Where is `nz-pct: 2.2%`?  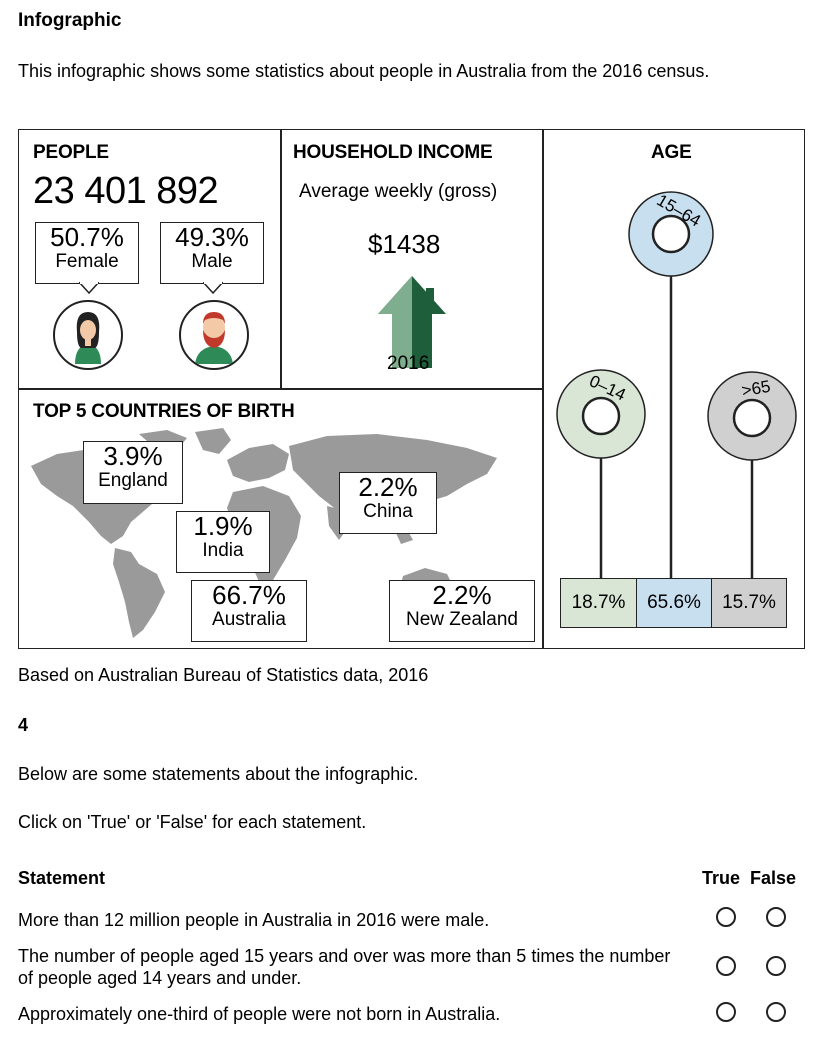 nz-pct: 2.2% is located at coordinates (462, 595).